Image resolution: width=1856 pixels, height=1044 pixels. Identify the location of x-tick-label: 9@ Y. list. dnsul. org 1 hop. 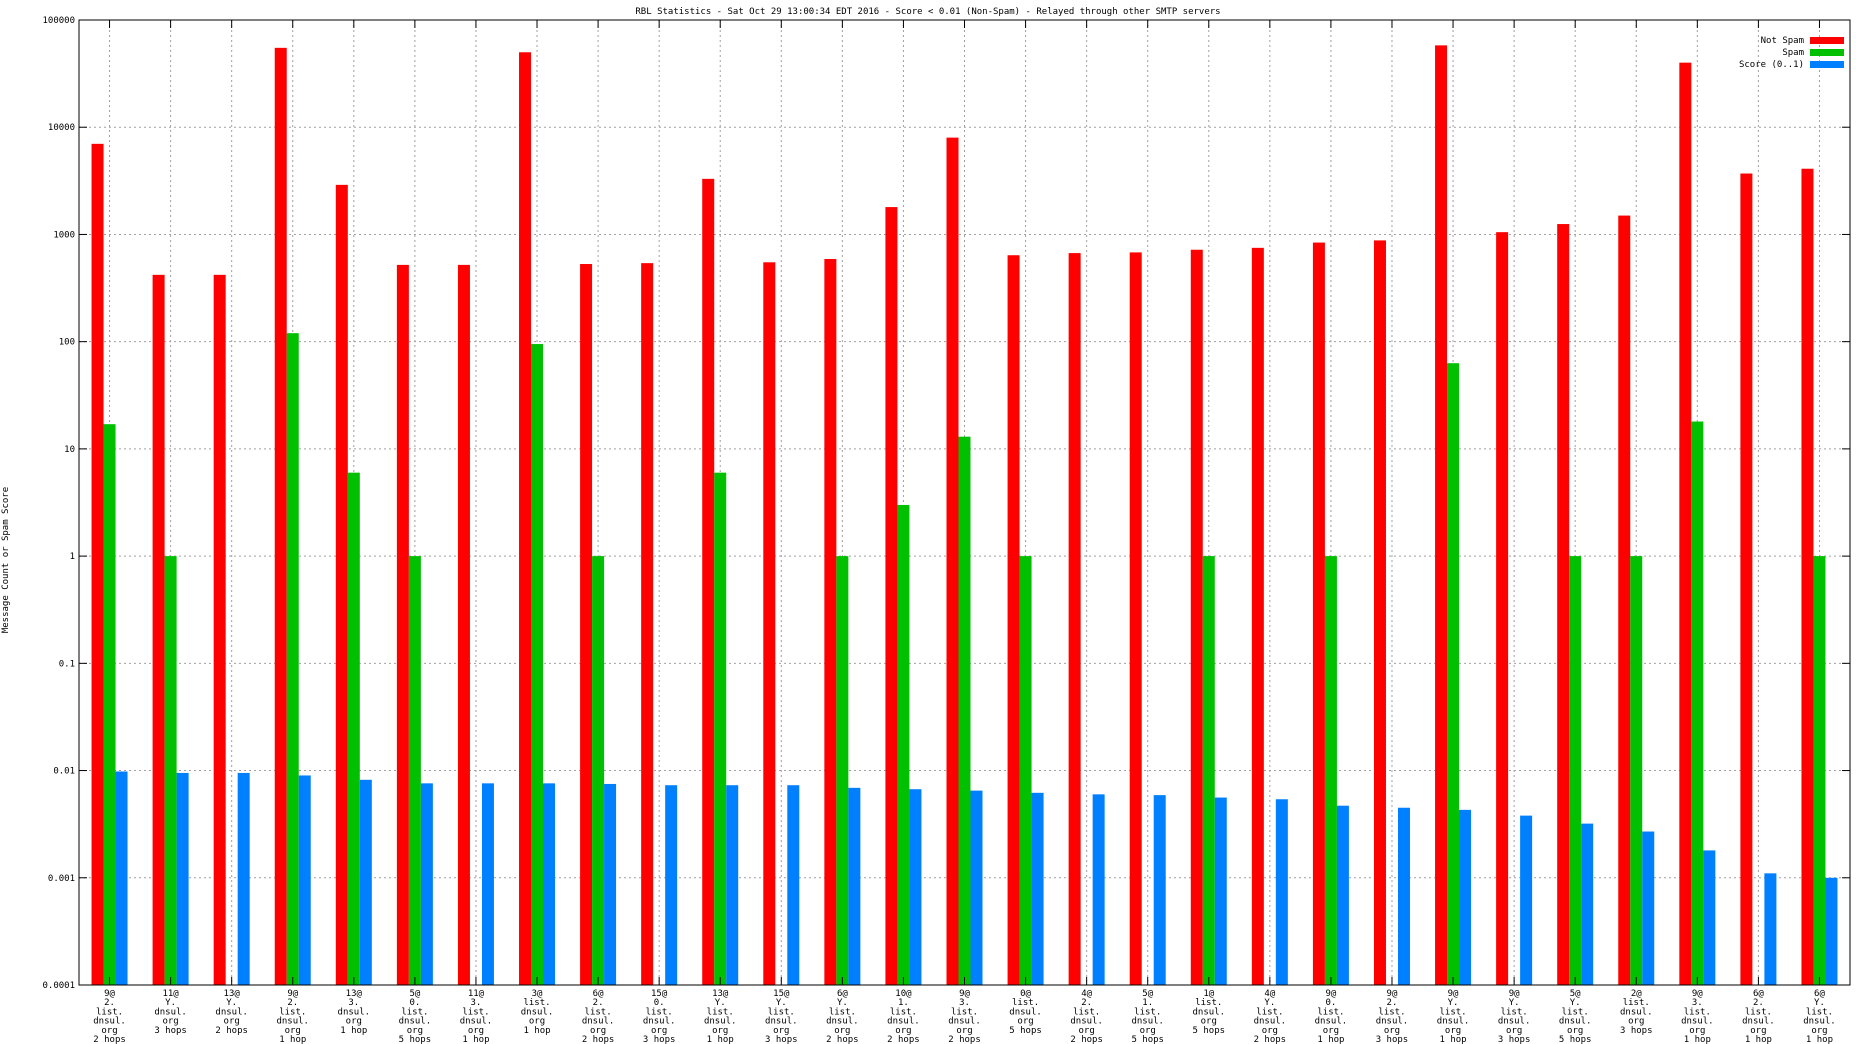
(1453, 1016).